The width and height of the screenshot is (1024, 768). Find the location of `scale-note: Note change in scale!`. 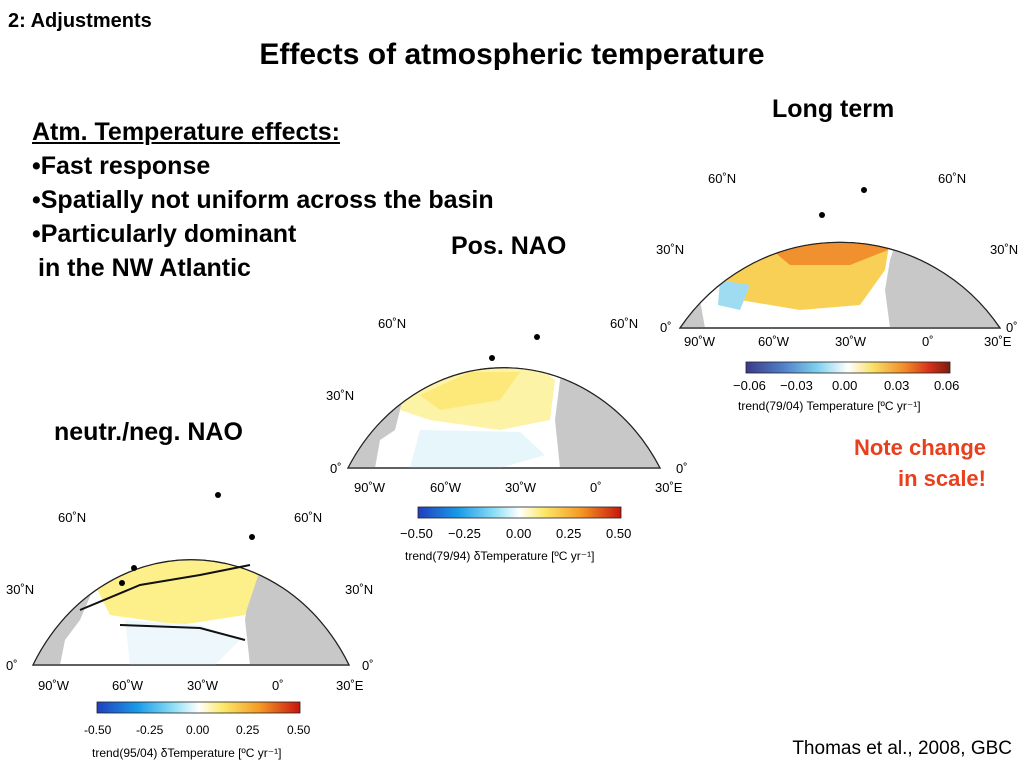

scale-note: Note change in scale! is located at coordinates (920, 463).